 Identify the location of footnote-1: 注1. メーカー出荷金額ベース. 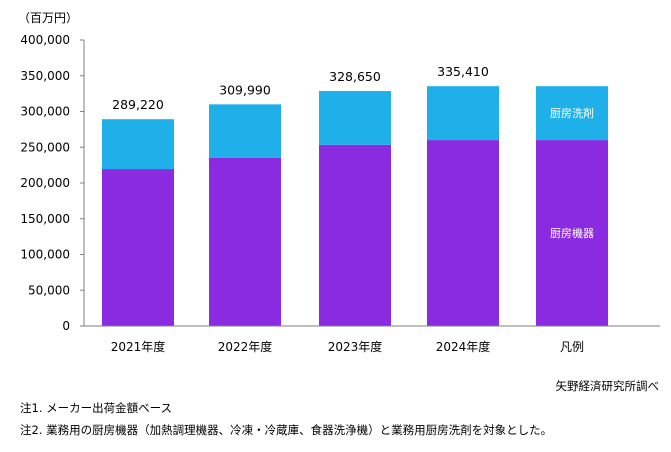
(96, 408).